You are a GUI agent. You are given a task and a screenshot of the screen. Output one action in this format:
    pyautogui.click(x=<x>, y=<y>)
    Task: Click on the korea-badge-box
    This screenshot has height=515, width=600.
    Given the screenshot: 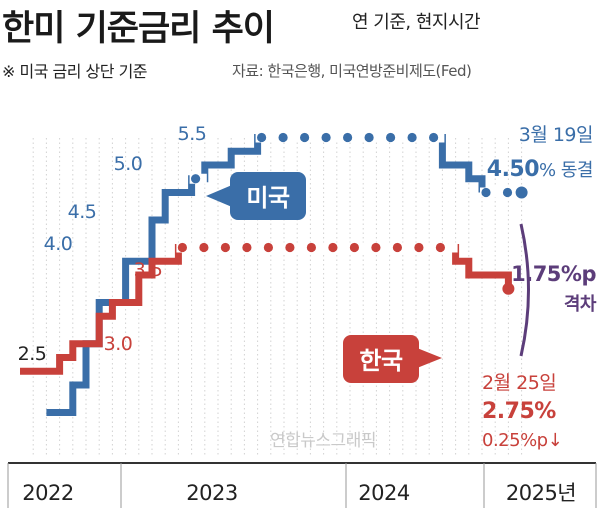 What is the action you would take?
    pyautogui.click(x=381, y=359)
    